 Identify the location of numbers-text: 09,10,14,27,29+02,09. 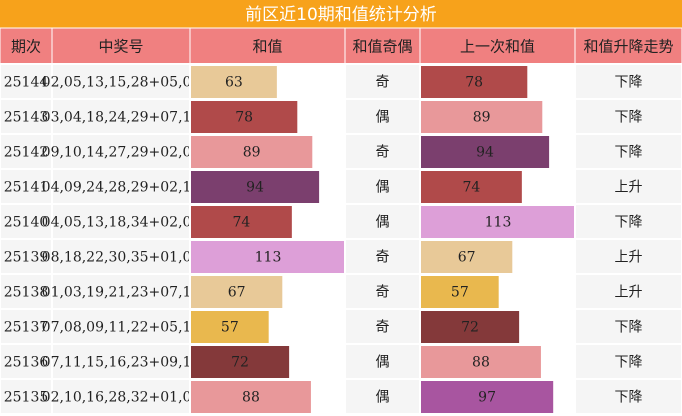
(121, 153).